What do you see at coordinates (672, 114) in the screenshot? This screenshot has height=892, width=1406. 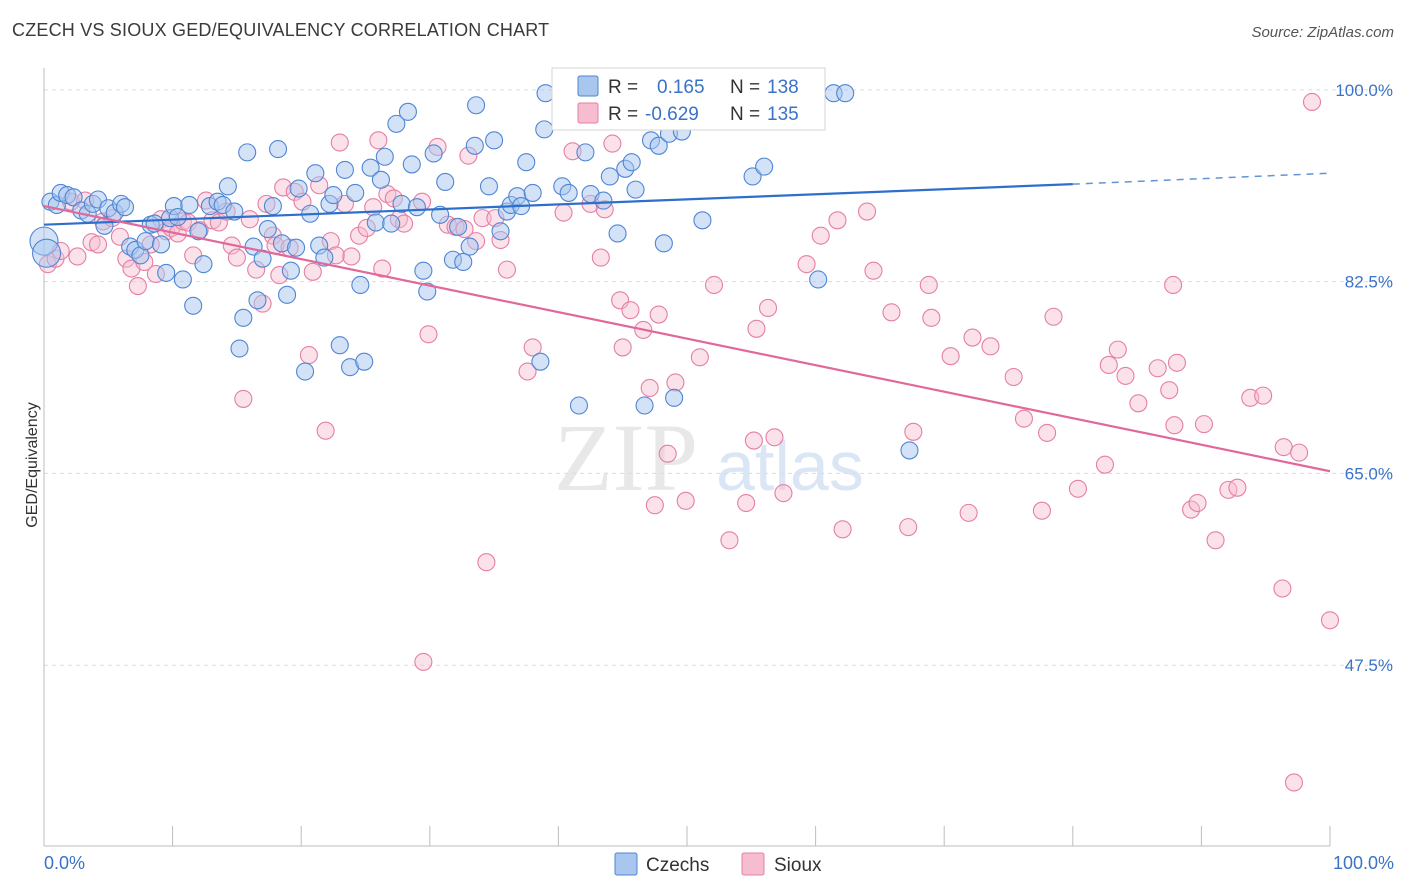 I see `legend-sioux-r-value: -0.629` at bounding box center [672, 114].